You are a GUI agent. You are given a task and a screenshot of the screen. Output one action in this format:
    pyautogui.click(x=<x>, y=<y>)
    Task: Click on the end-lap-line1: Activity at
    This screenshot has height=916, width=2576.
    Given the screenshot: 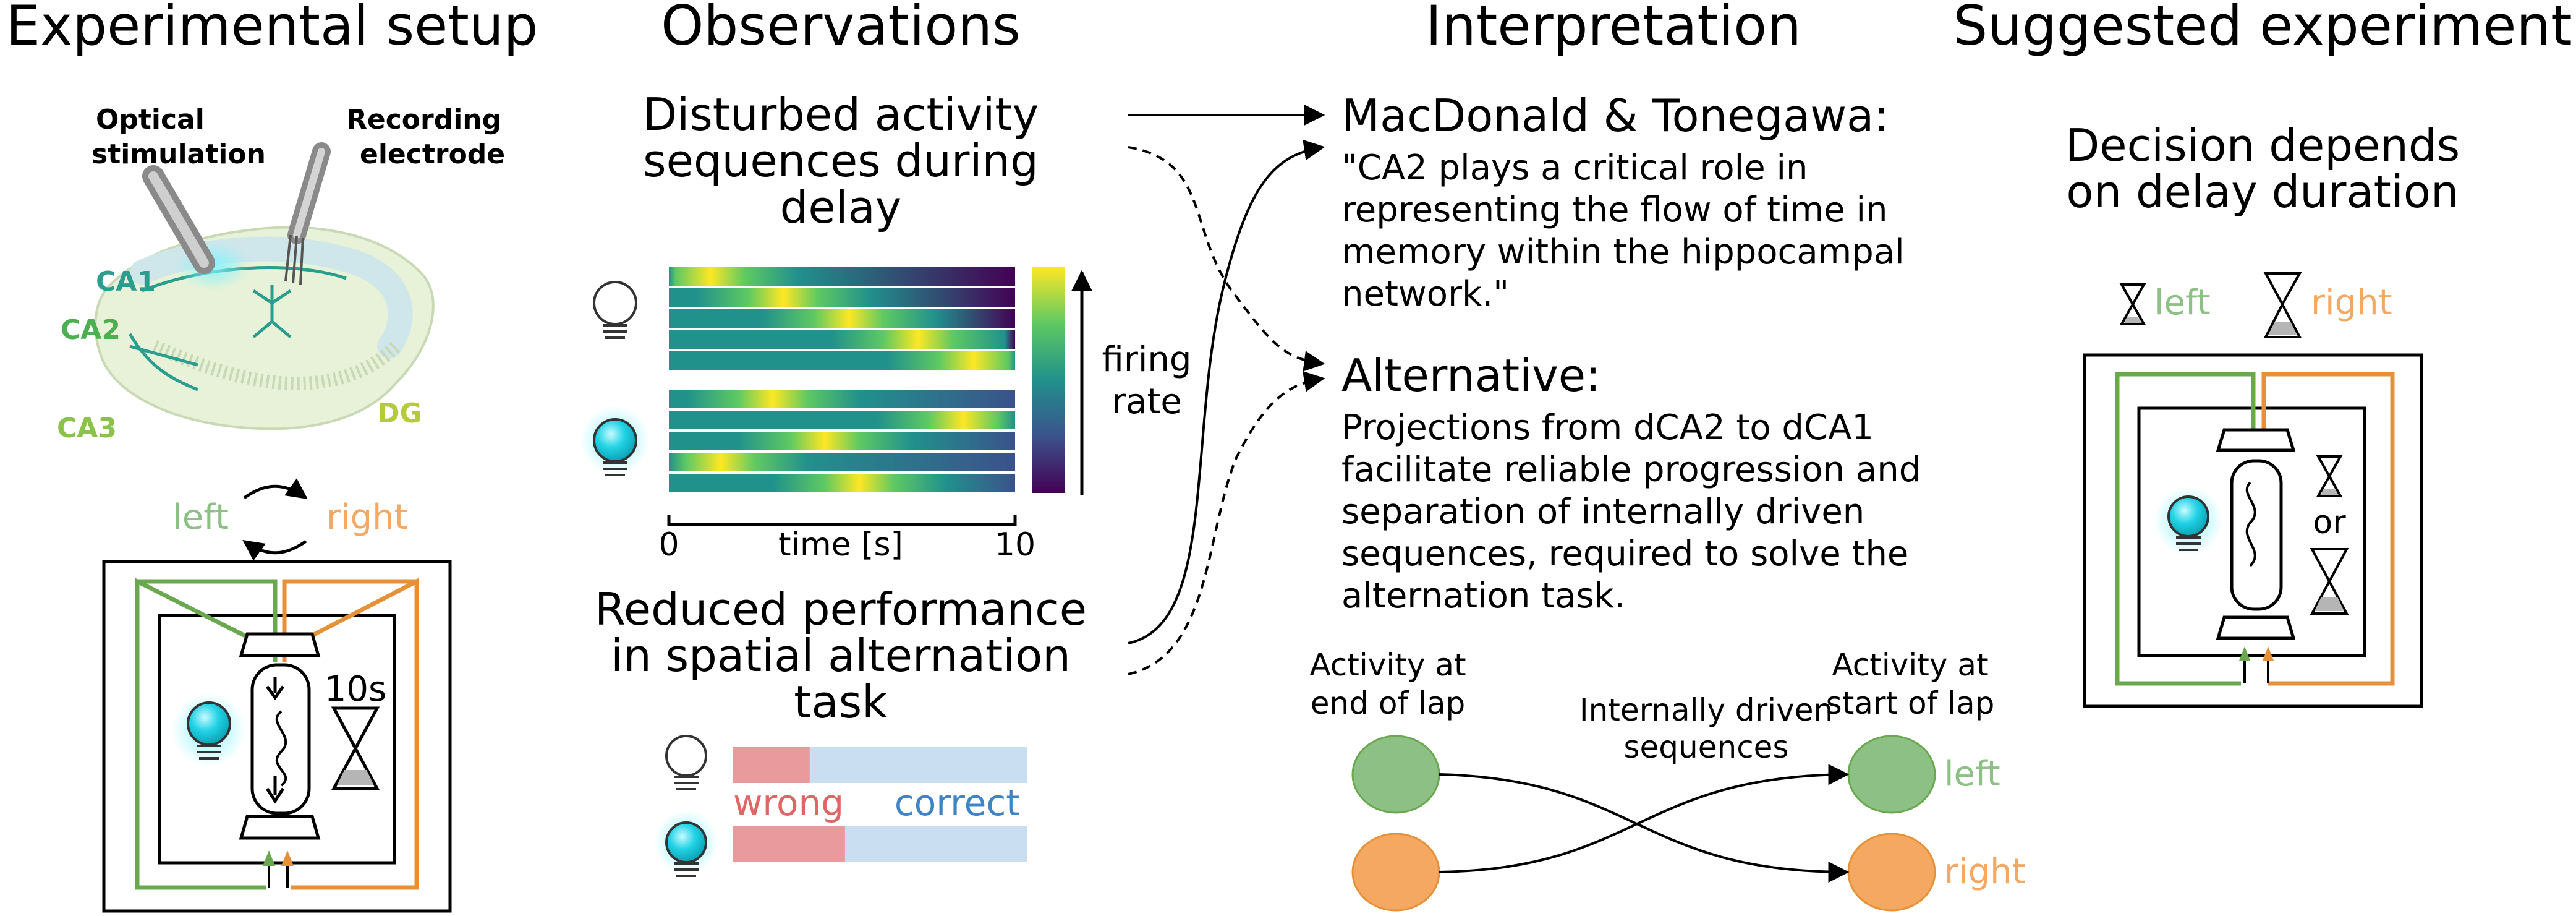 What is the action you would take?
    pyautogui.click(x=1387, y=665)
    